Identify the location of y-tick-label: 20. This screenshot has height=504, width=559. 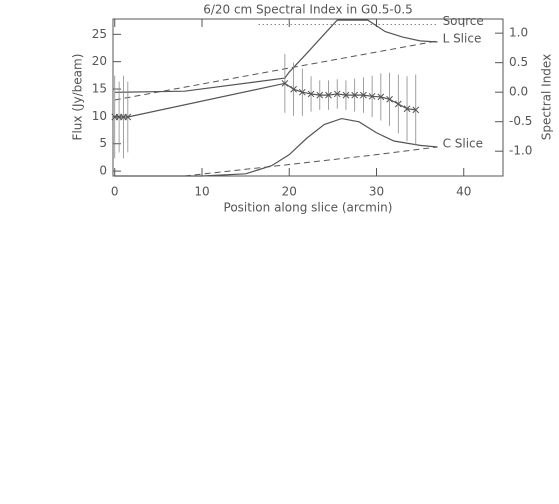
(99, 61).